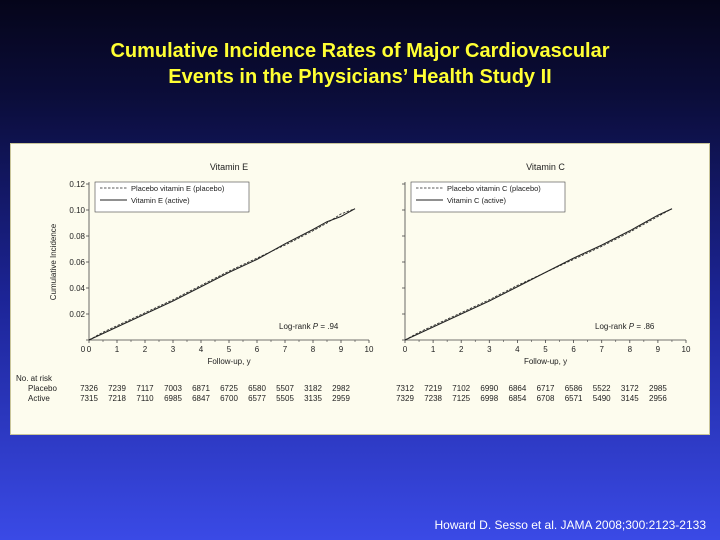 This screenshot has height=540, width=720. What do you see at coordinates (433, 388) in the screenshot?
I see `at-risk-value: 7219` at bounding box center [433, 388].